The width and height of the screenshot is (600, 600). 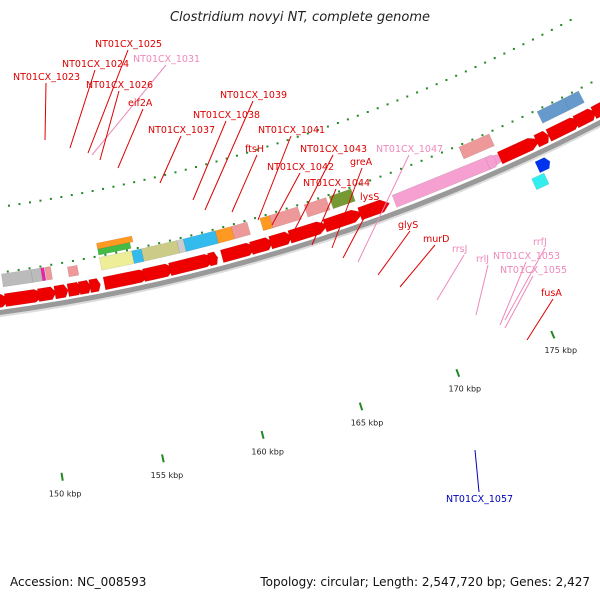 What do you see at coordinates (482, 259) in the screenshot?
I see `gene-label: rrlJ` at bounding box center [482, 259].